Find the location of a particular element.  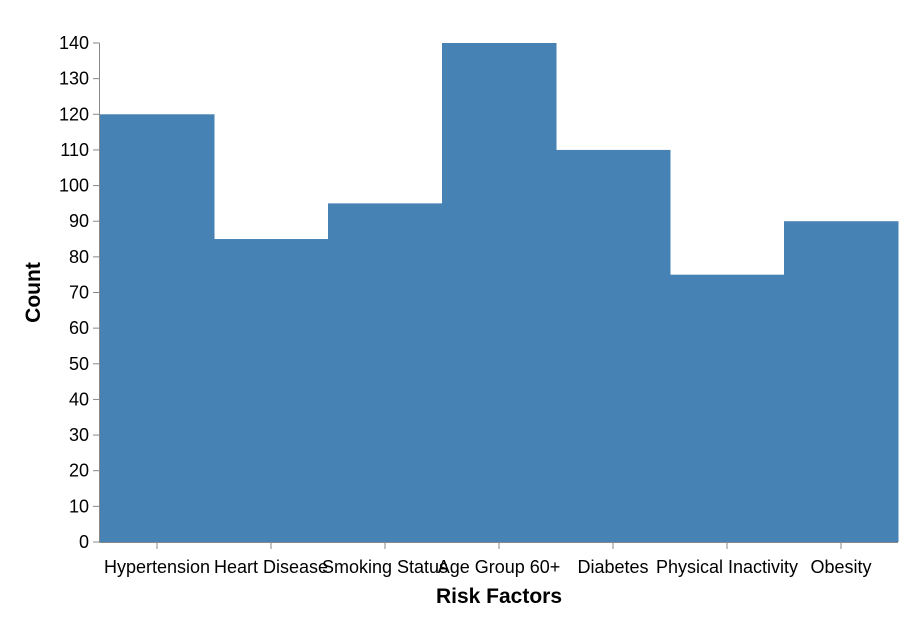

y-tick-label: 70 is located at coordinates (79, 293).